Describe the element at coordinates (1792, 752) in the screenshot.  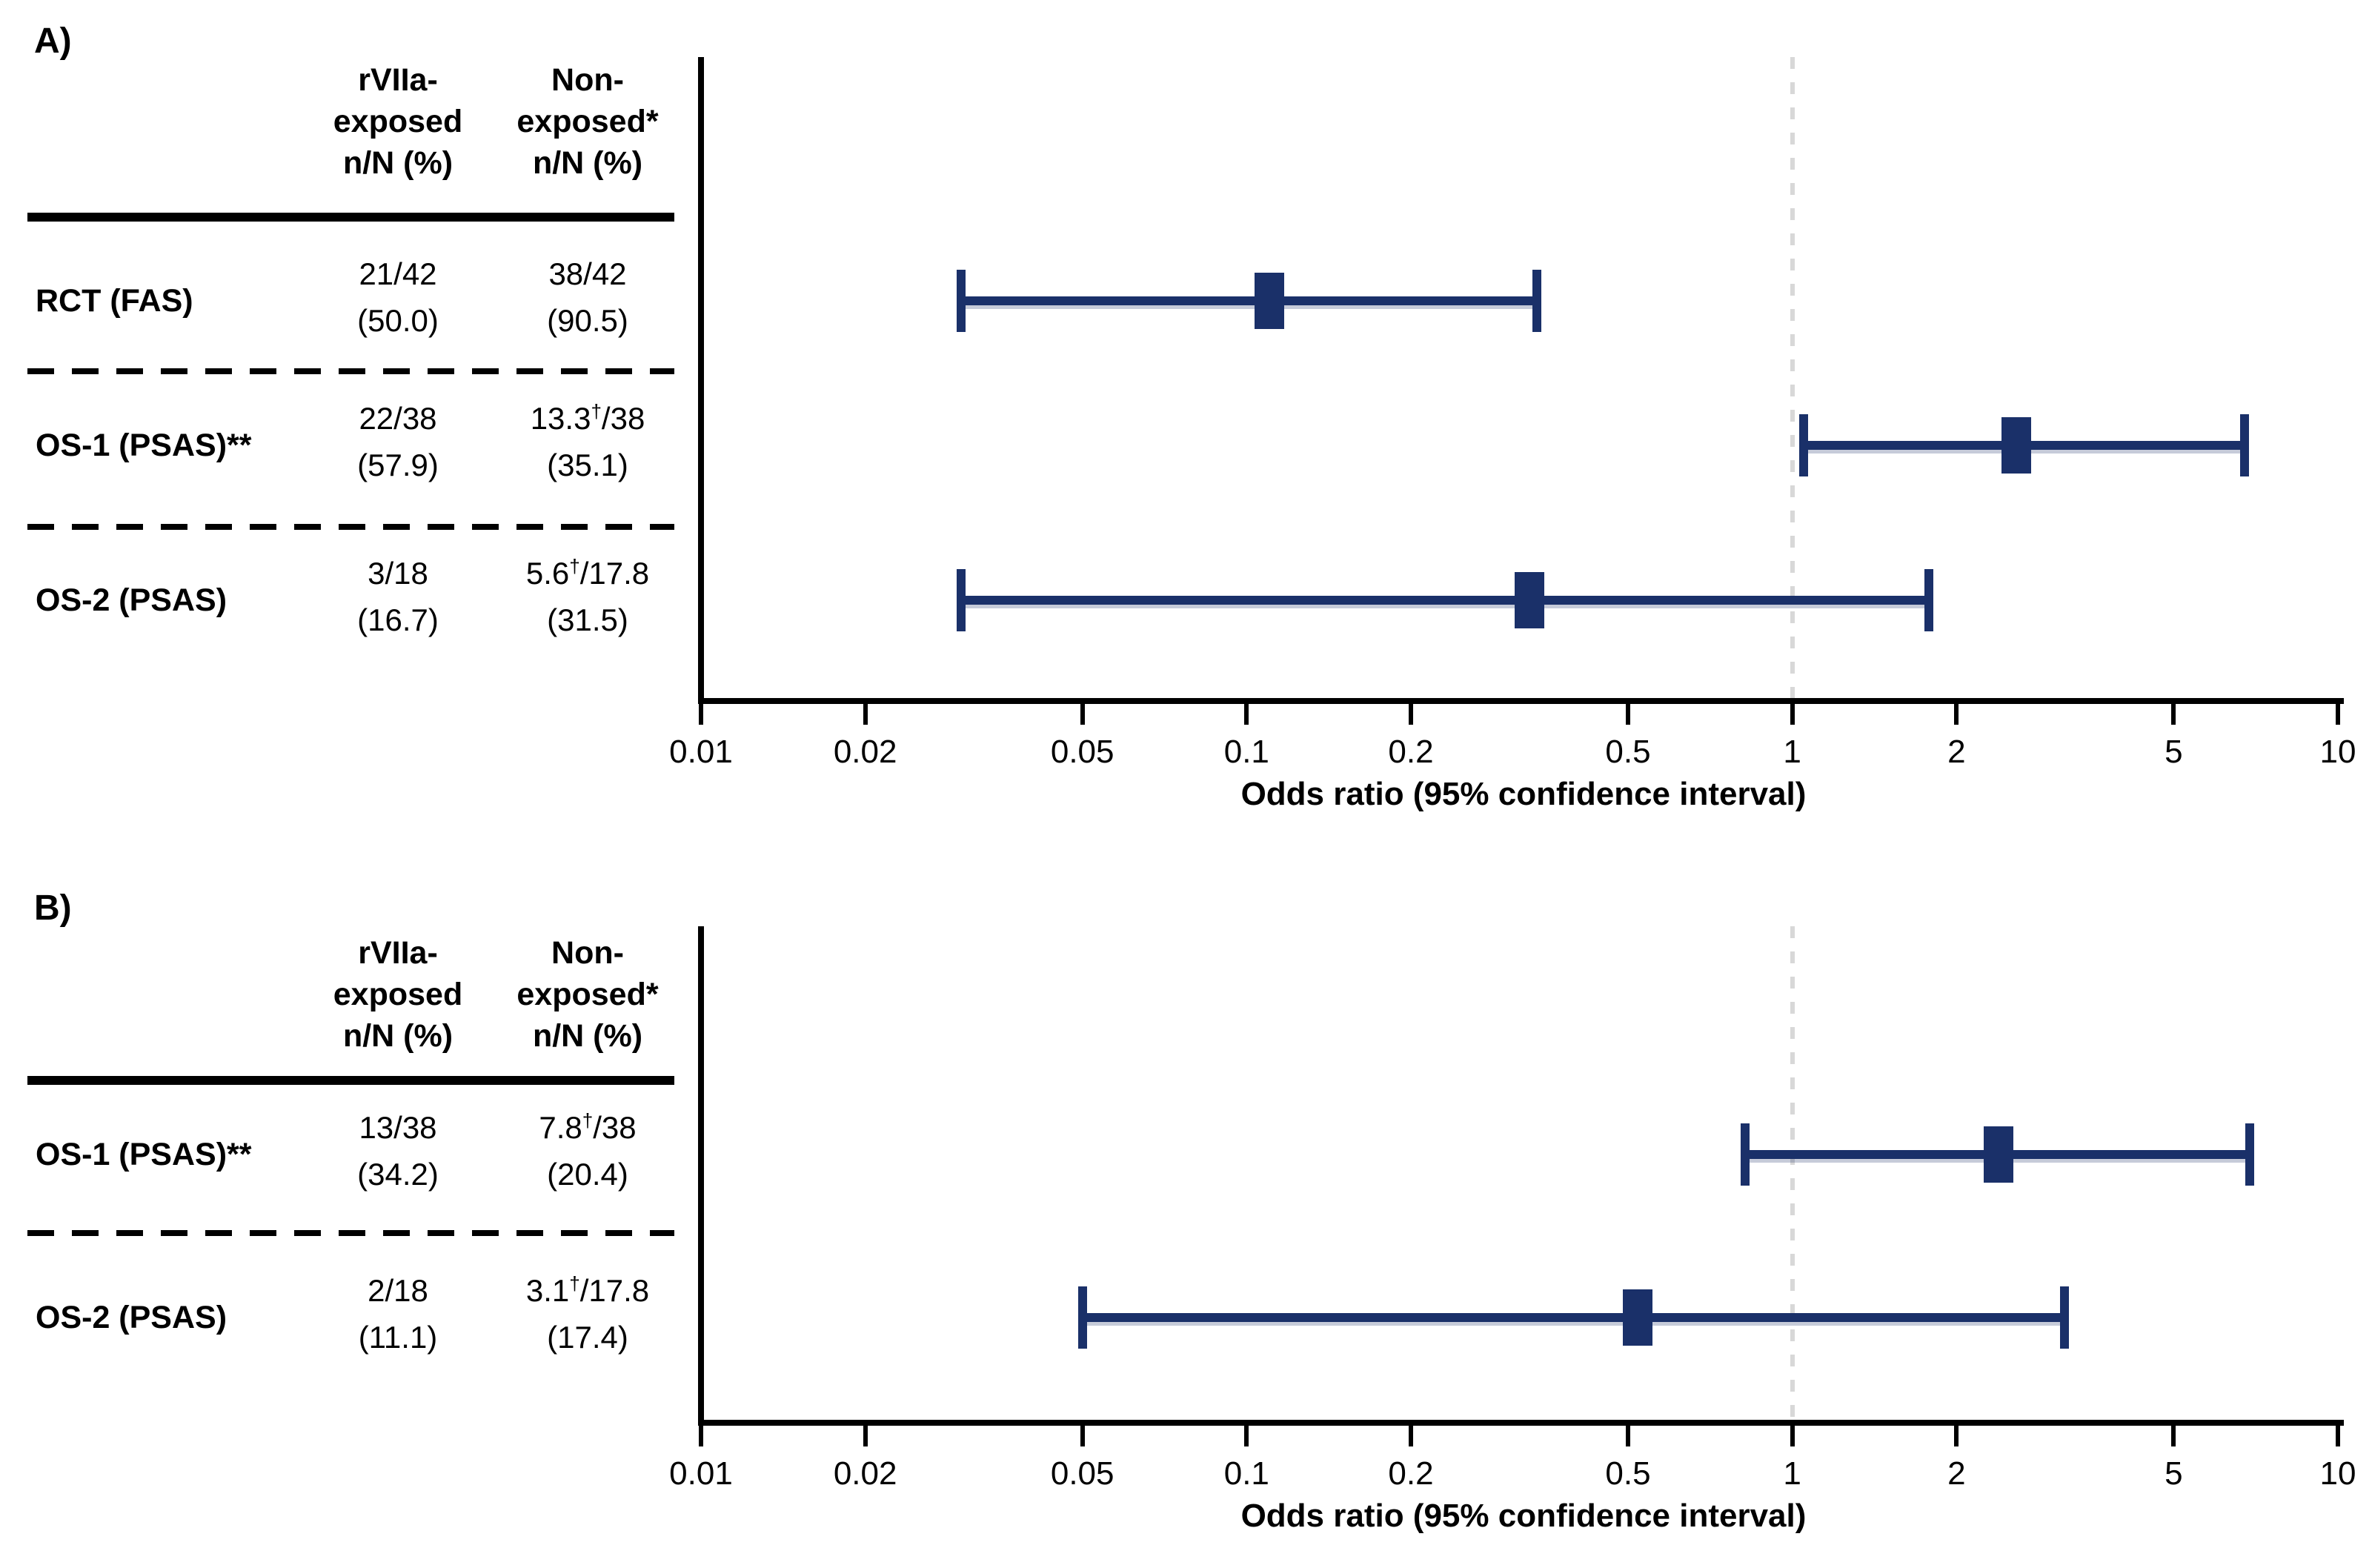
I see `axis-tick-label: 1` at that location.